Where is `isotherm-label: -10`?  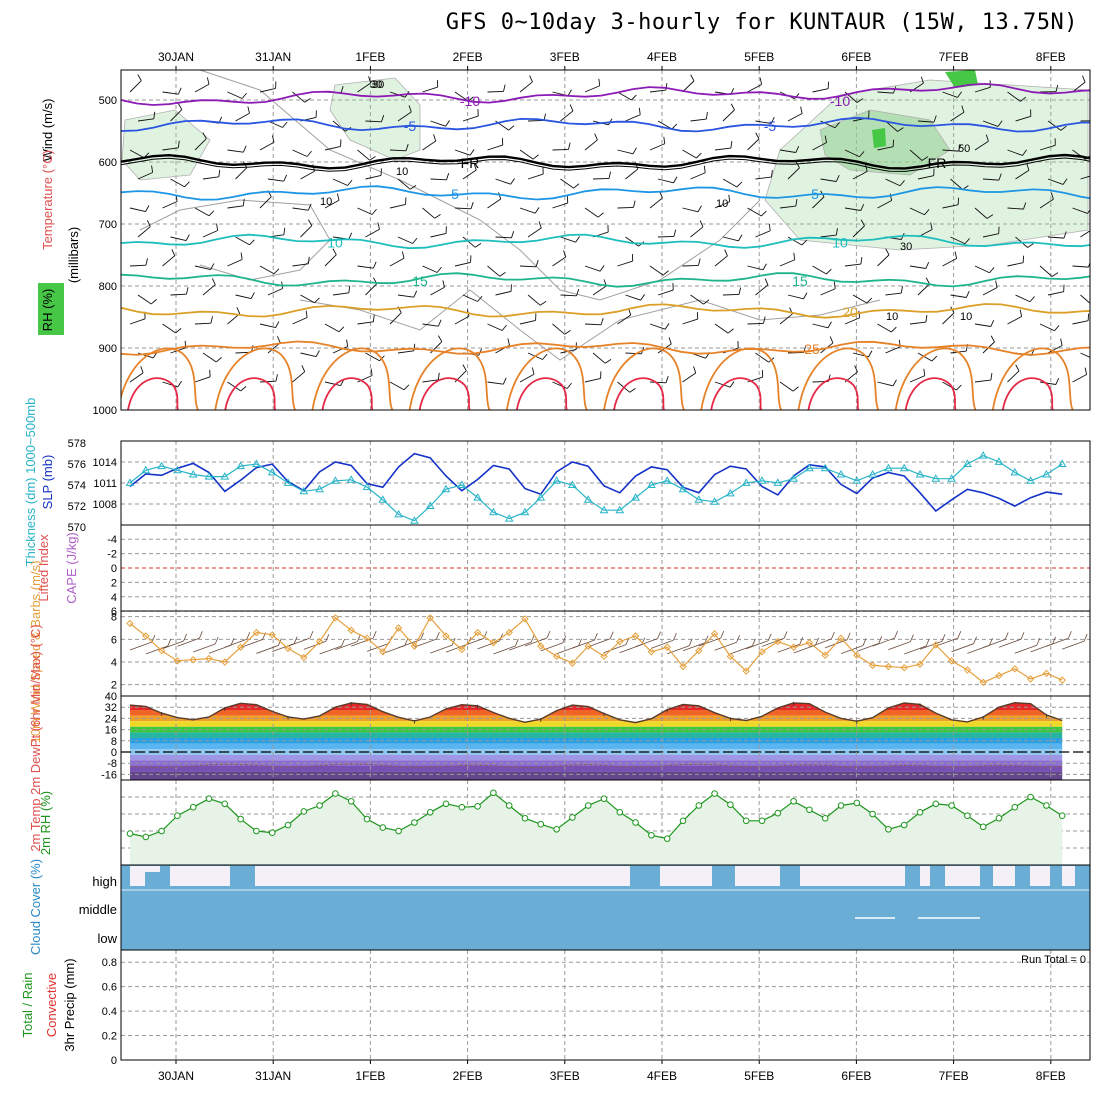 isotherm-label: -10 is located at coordinates (840, 101).